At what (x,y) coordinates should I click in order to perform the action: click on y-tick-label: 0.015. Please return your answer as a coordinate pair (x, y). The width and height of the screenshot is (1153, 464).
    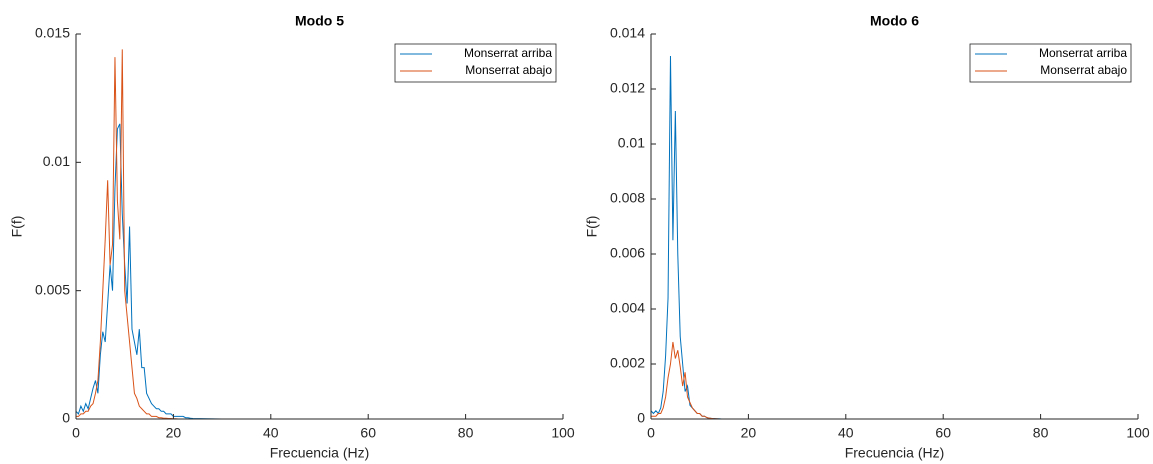
    Looking at the image, I should click on (52, 33).